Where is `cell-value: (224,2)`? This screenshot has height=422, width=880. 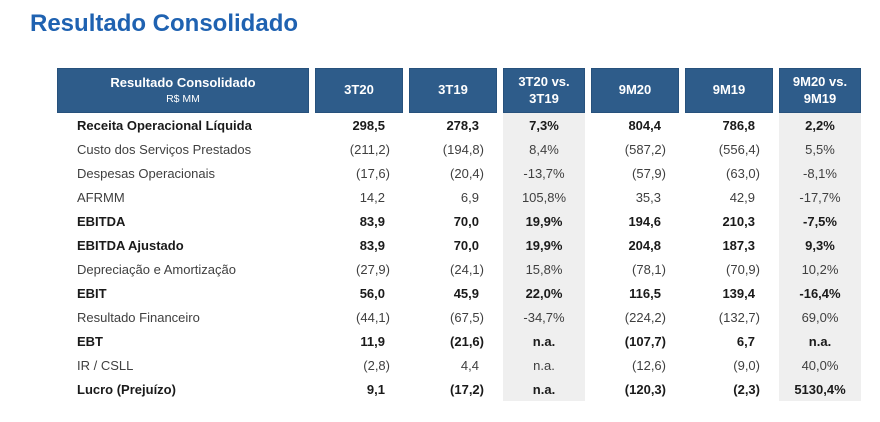 cell-value: (224,2) is located at coordinates (645, 317).